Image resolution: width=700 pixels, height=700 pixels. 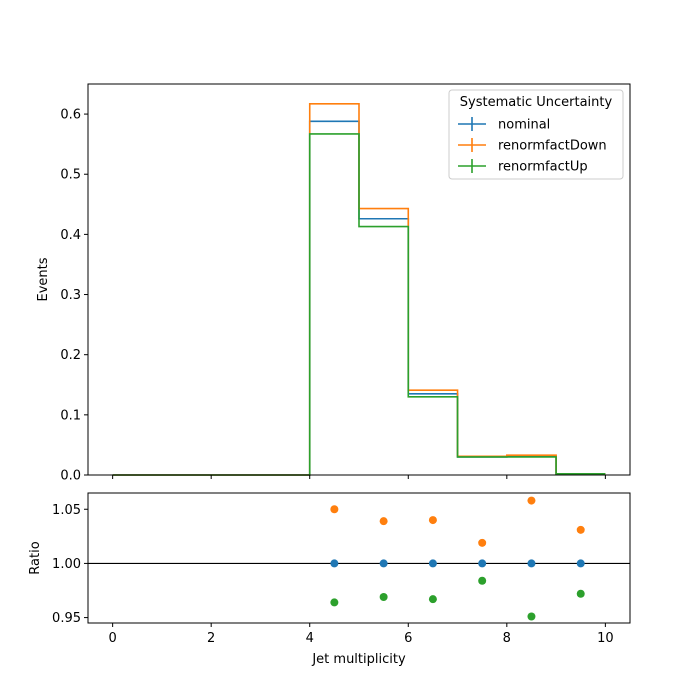 What do you see at coordinates (358, 659) in the screenshot?
I see `x-axis-label: Jet multiplicity` at bounding box center [358, 659].